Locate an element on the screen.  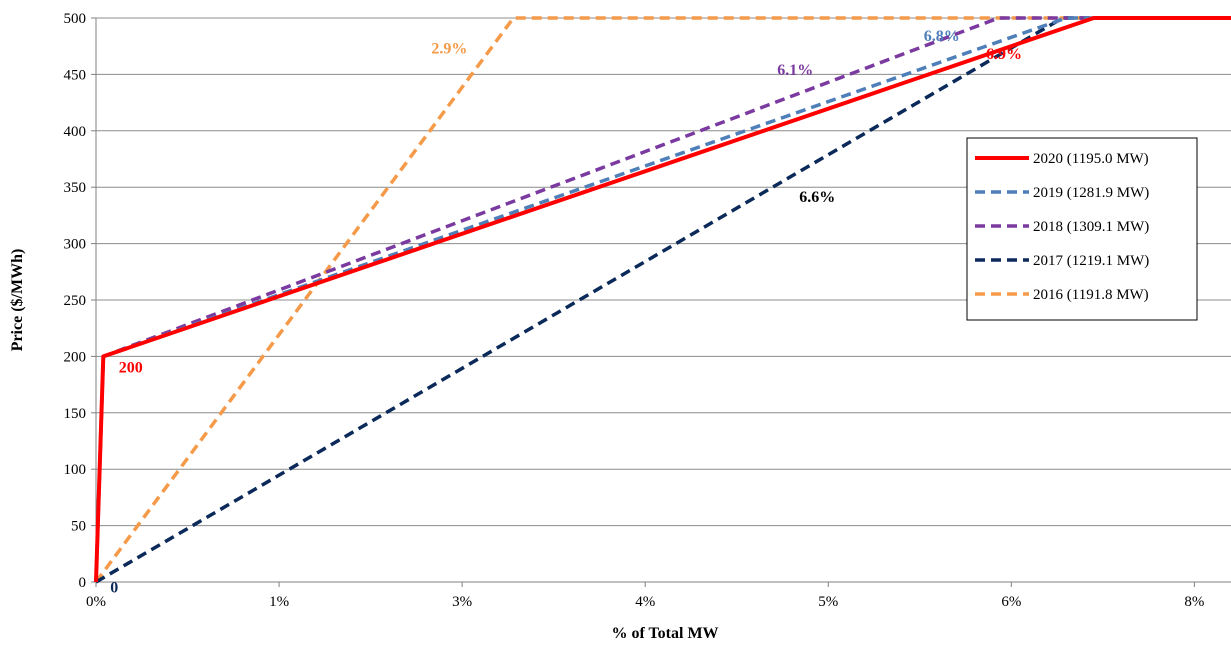
x-tick-label: 5% is located at coordinates (828, 602).